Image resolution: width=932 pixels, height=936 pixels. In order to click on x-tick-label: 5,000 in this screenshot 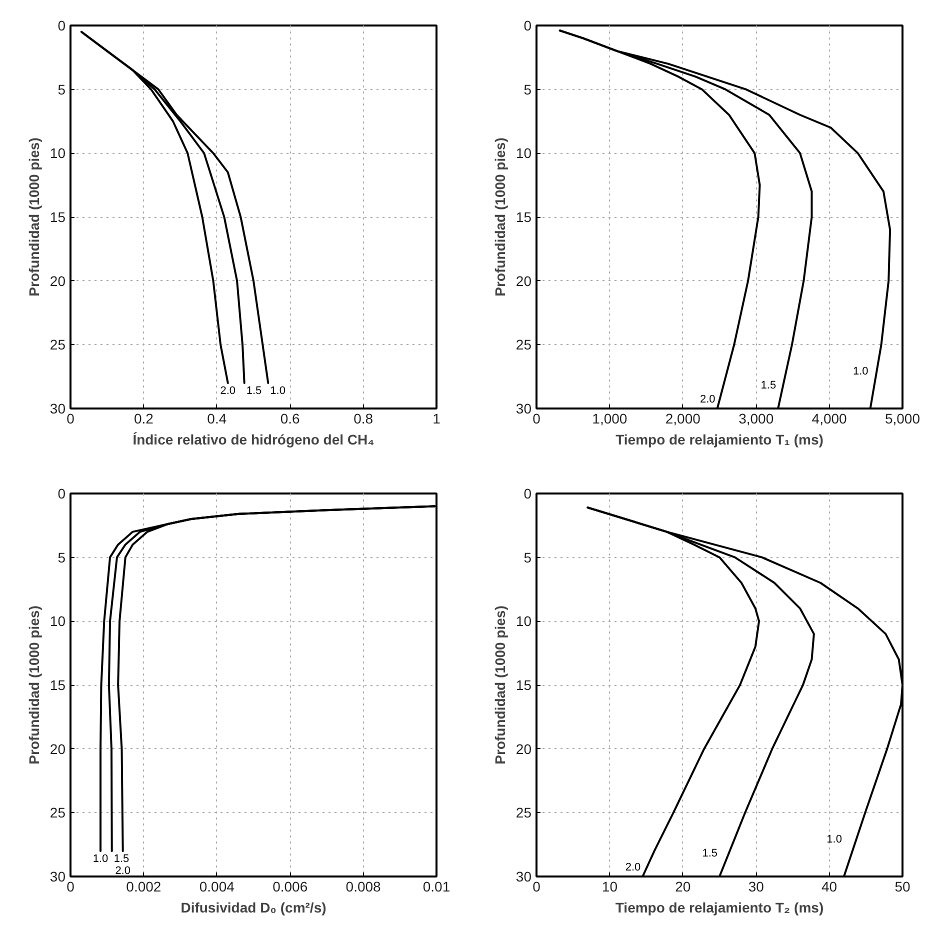, I will do `click(902, 418)`.